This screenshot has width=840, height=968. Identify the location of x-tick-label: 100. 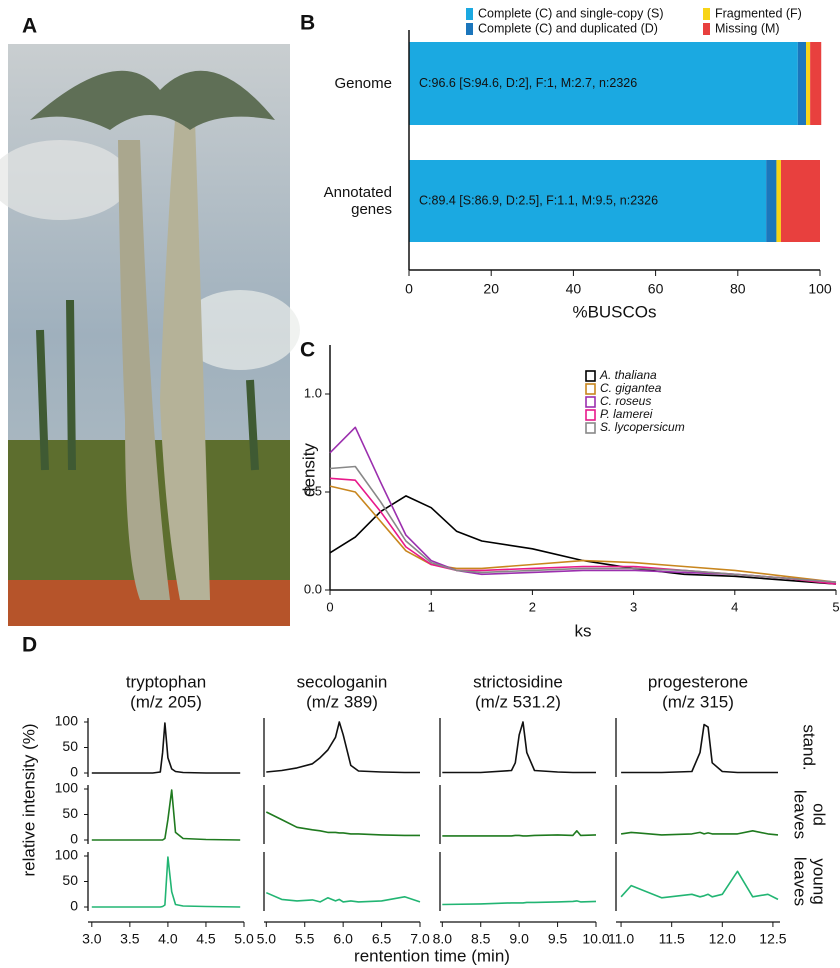
(820, 289).